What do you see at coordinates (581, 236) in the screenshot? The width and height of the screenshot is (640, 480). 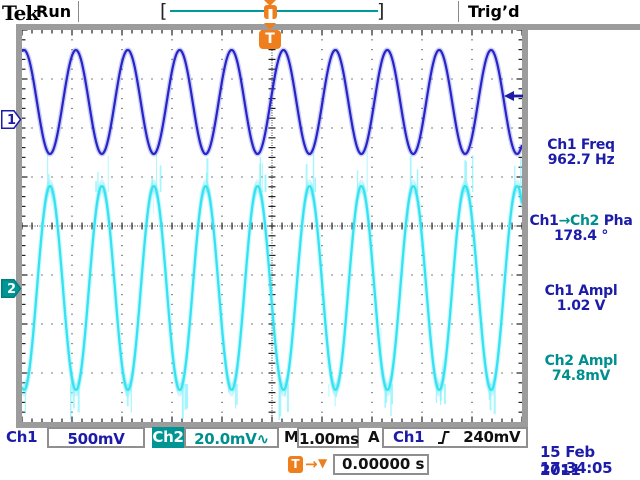 I see `measurement-value: 178.4 °` at bounding box center [581, 236].